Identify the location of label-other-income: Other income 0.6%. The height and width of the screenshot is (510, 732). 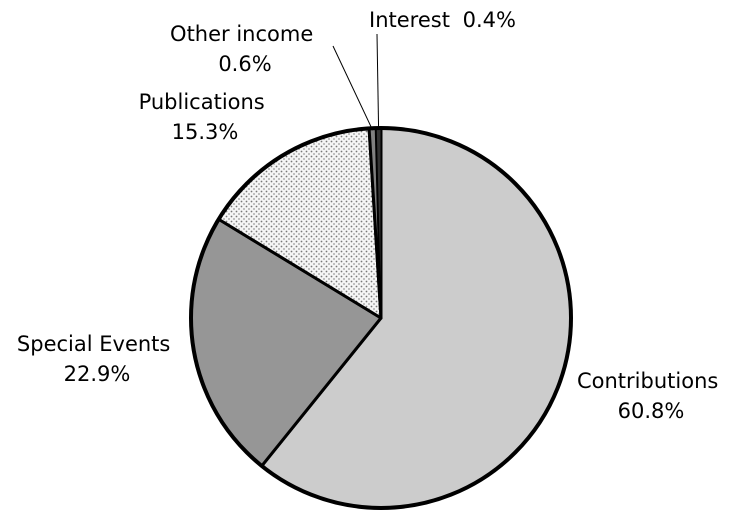
(245, 49).